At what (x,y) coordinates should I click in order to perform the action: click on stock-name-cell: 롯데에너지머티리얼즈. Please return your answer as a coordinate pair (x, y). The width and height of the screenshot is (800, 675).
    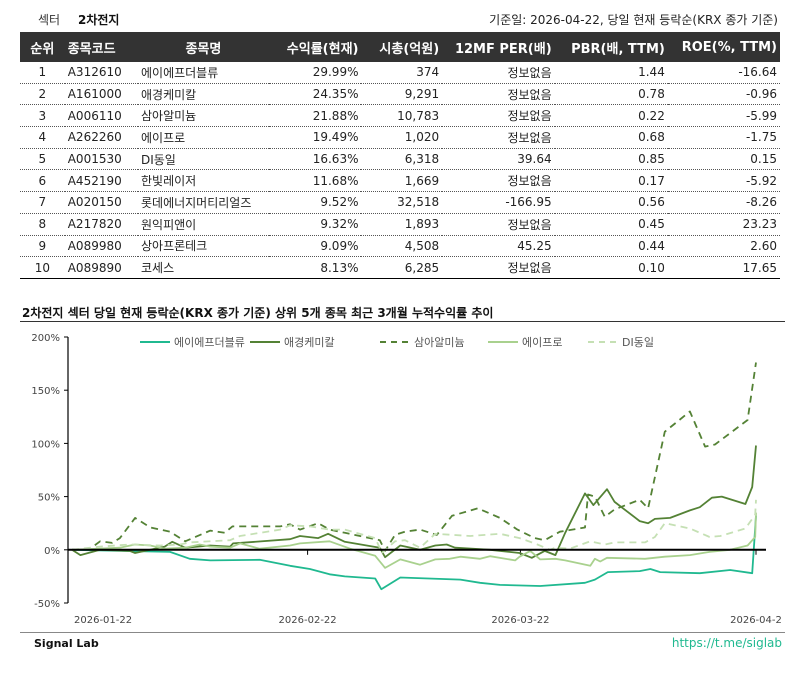
    Looking at the image, I should click on (203, 202).